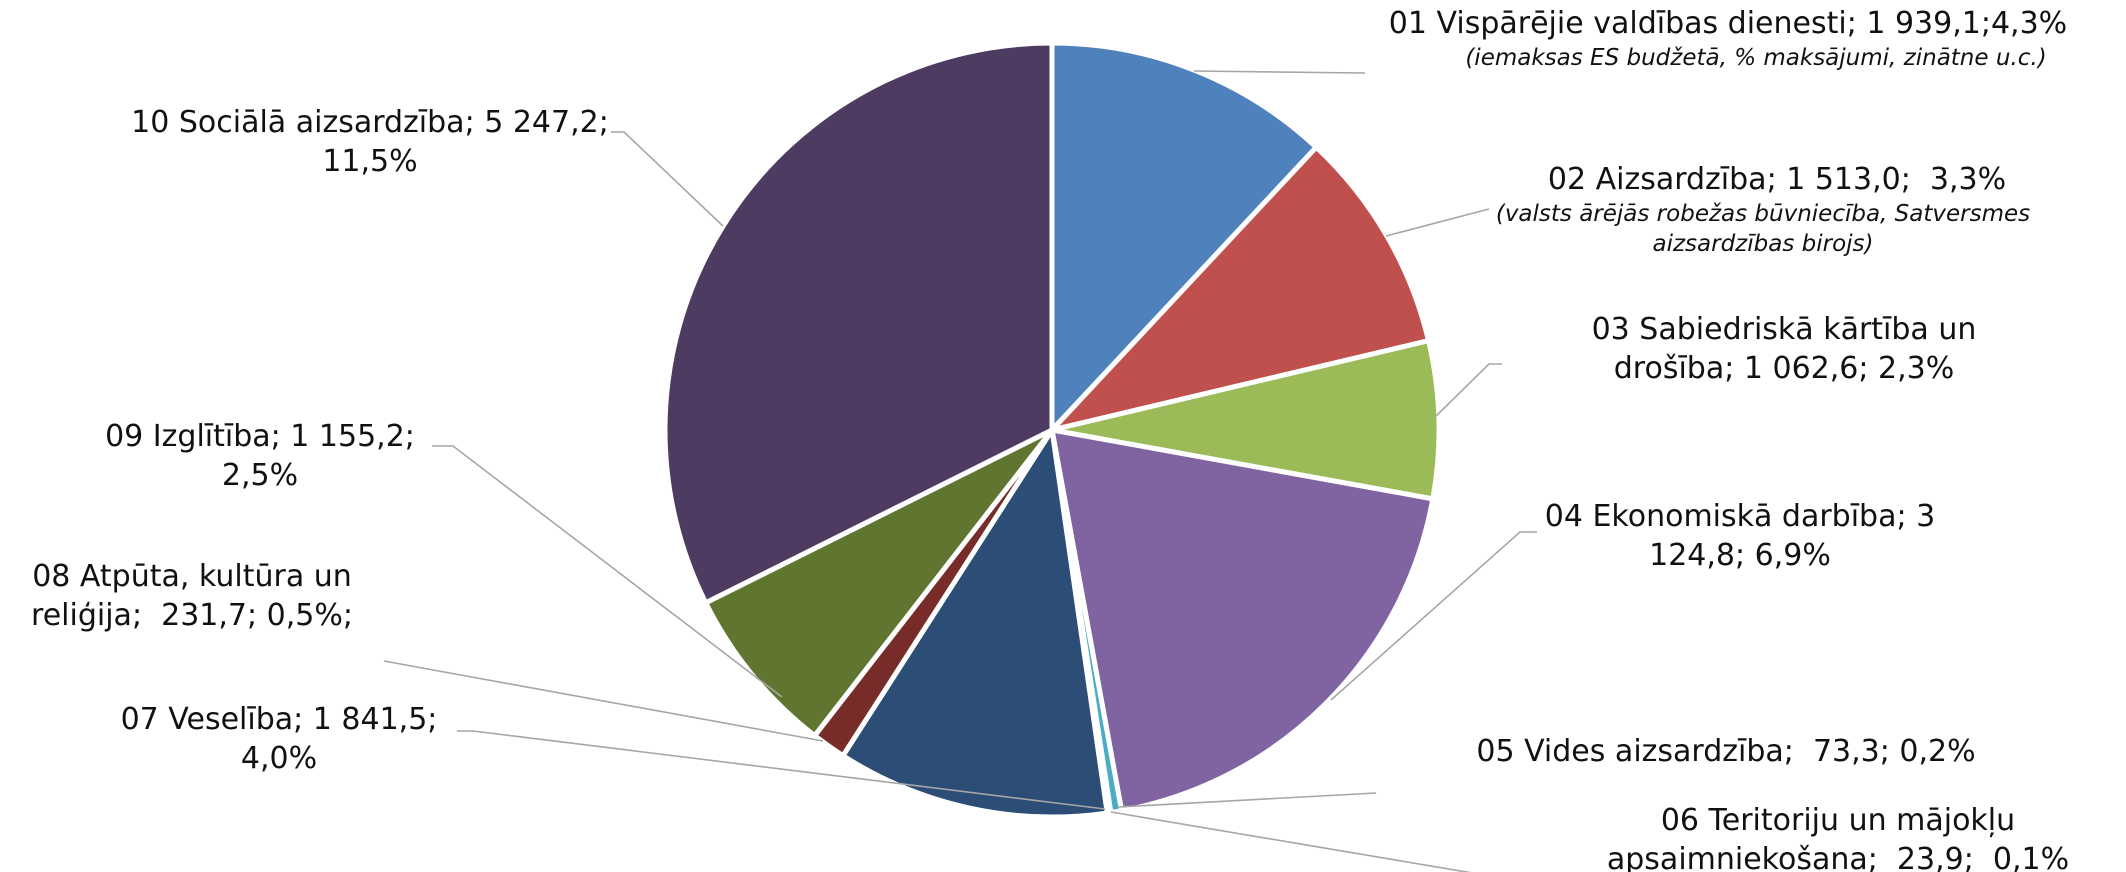 This screenshot has height=872, width=2126. What do you see at coordinates (1811, 837) in the screenshot?
I see `category-name: 06 Teritoriju un mājokļu apsaimniekošana` at bounding box center [1811, 837].